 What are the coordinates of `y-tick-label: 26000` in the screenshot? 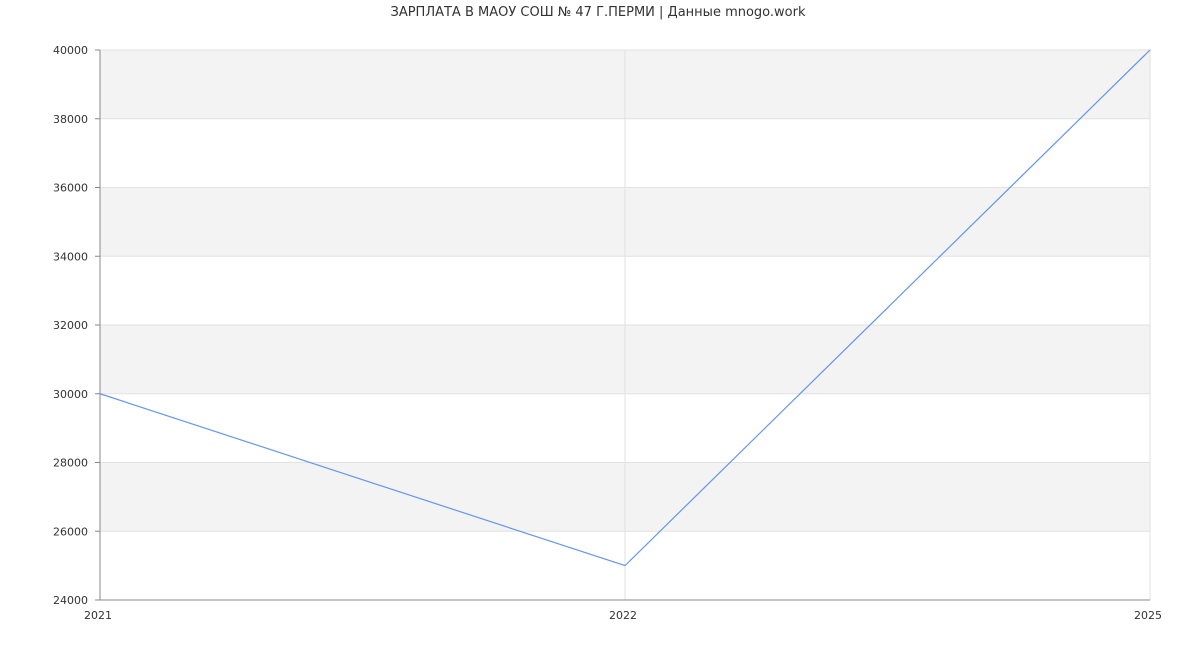 It's located at (70, 531).